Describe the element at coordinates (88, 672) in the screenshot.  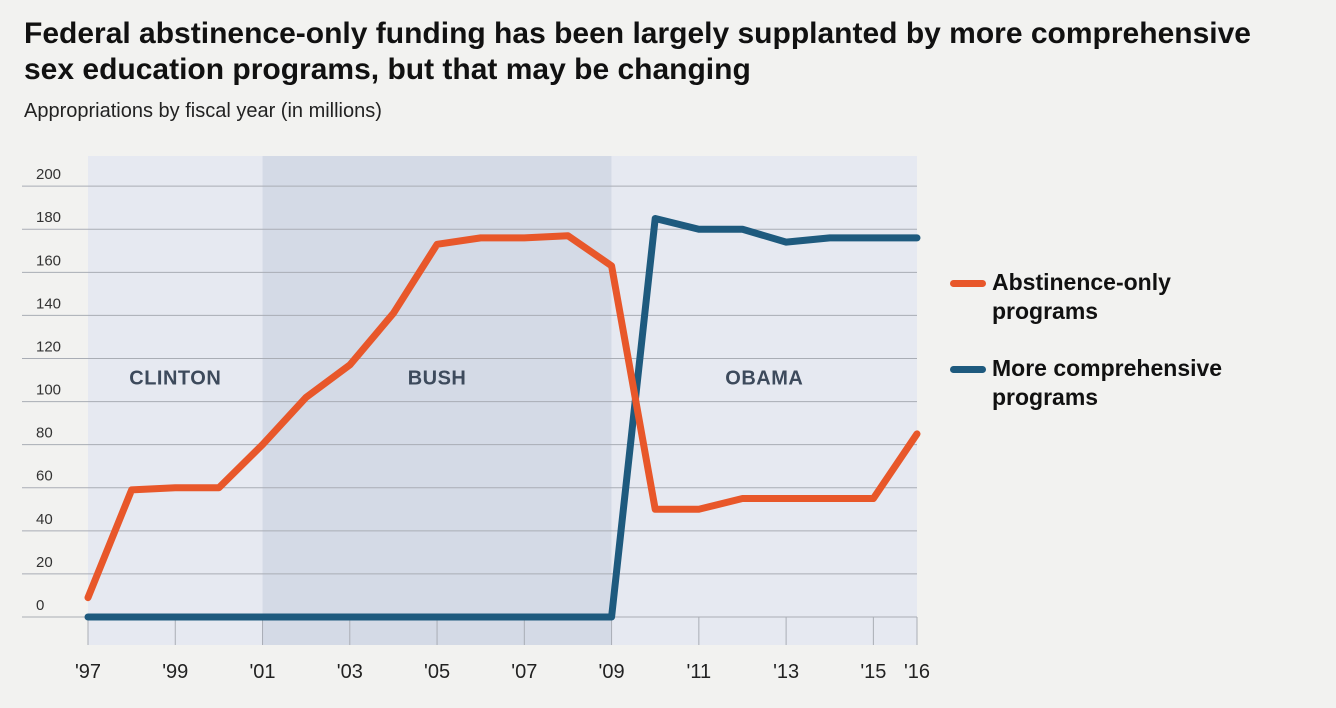
I see `x-tick-label-1997: '97` at that location.